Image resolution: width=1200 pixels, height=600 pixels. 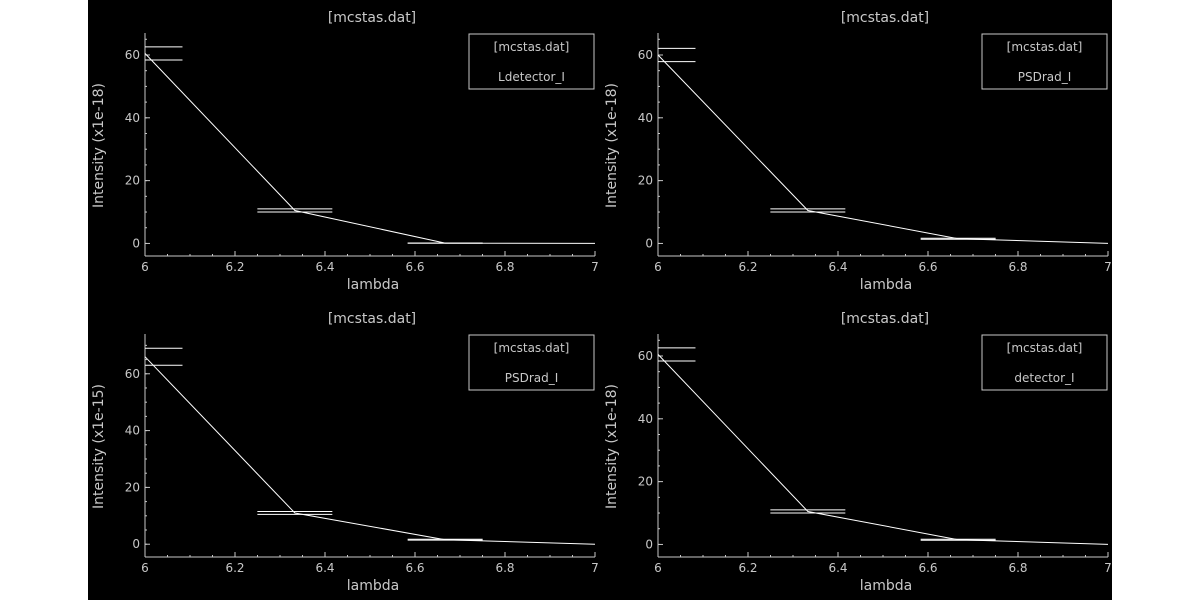 I want to click on y-axis-label: Intensity (x1e-15), so click(x=99, y=446).